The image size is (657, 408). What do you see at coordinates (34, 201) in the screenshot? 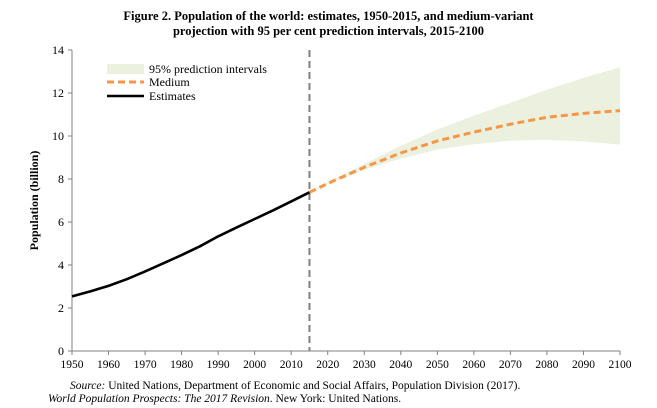
I see `y-axis-label: Population (billion)` at bounding box center [34, 201].